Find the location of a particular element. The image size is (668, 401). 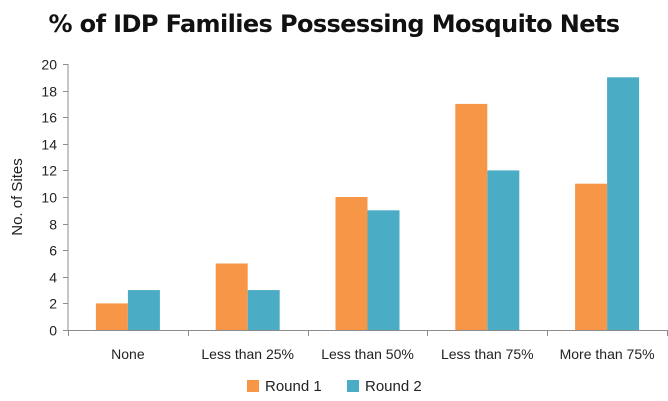

y-tick-label: 20 is located at coordinates (49, 65).